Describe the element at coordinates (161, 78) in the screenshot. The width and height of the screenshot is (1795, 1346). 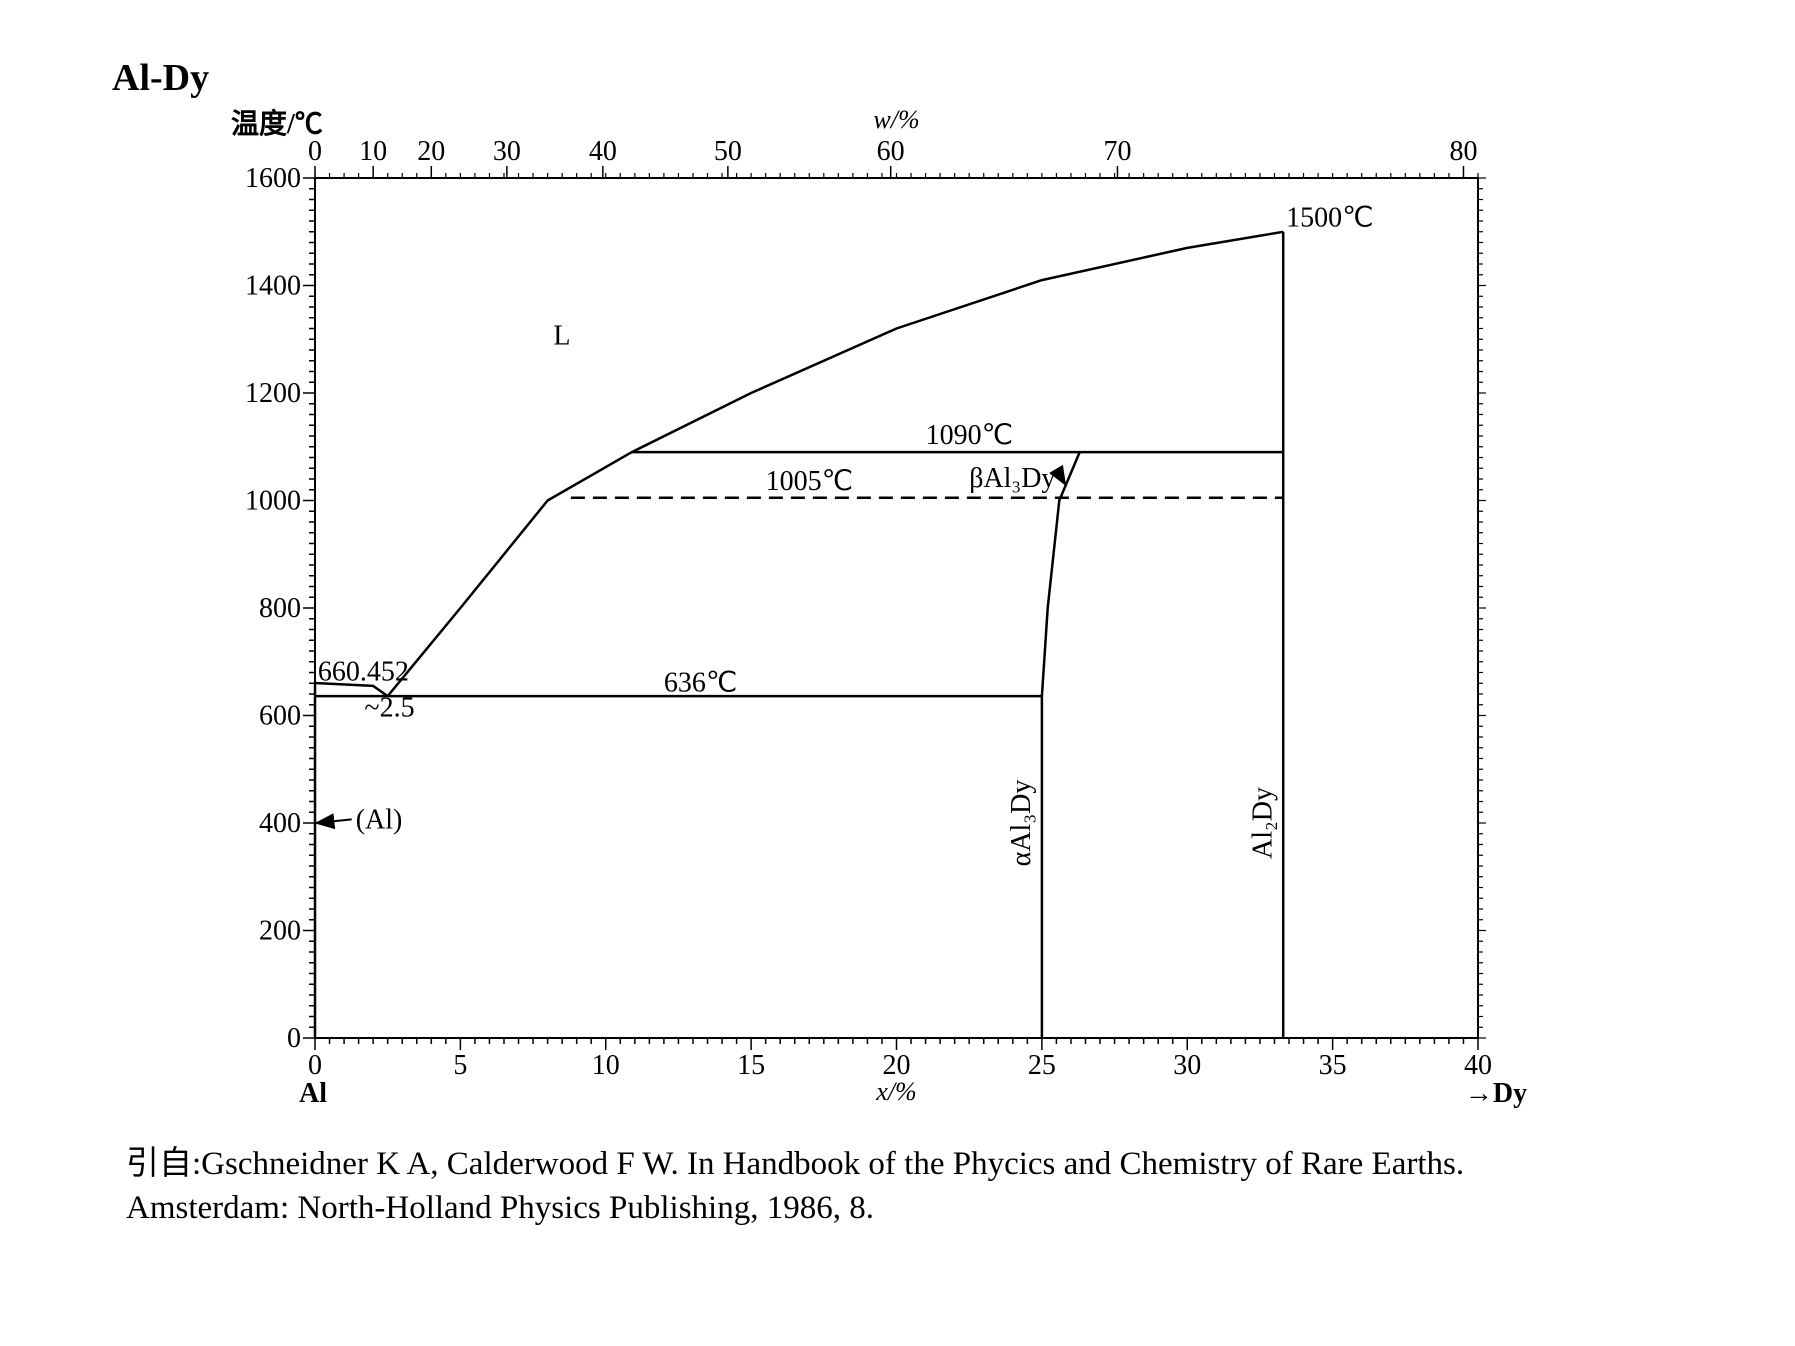
I see `page-title: Al-Dy` at that location.